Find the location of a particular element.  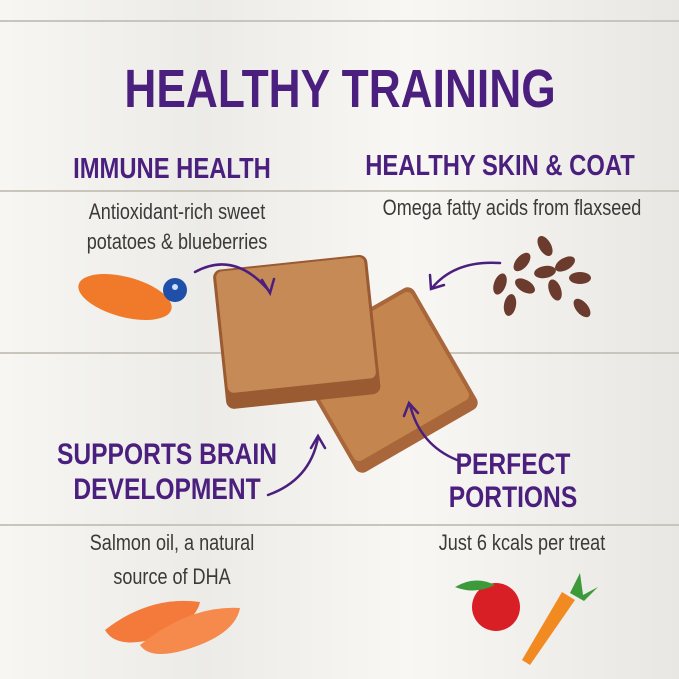

blueberry-icon is located at coordinates (175, 290).